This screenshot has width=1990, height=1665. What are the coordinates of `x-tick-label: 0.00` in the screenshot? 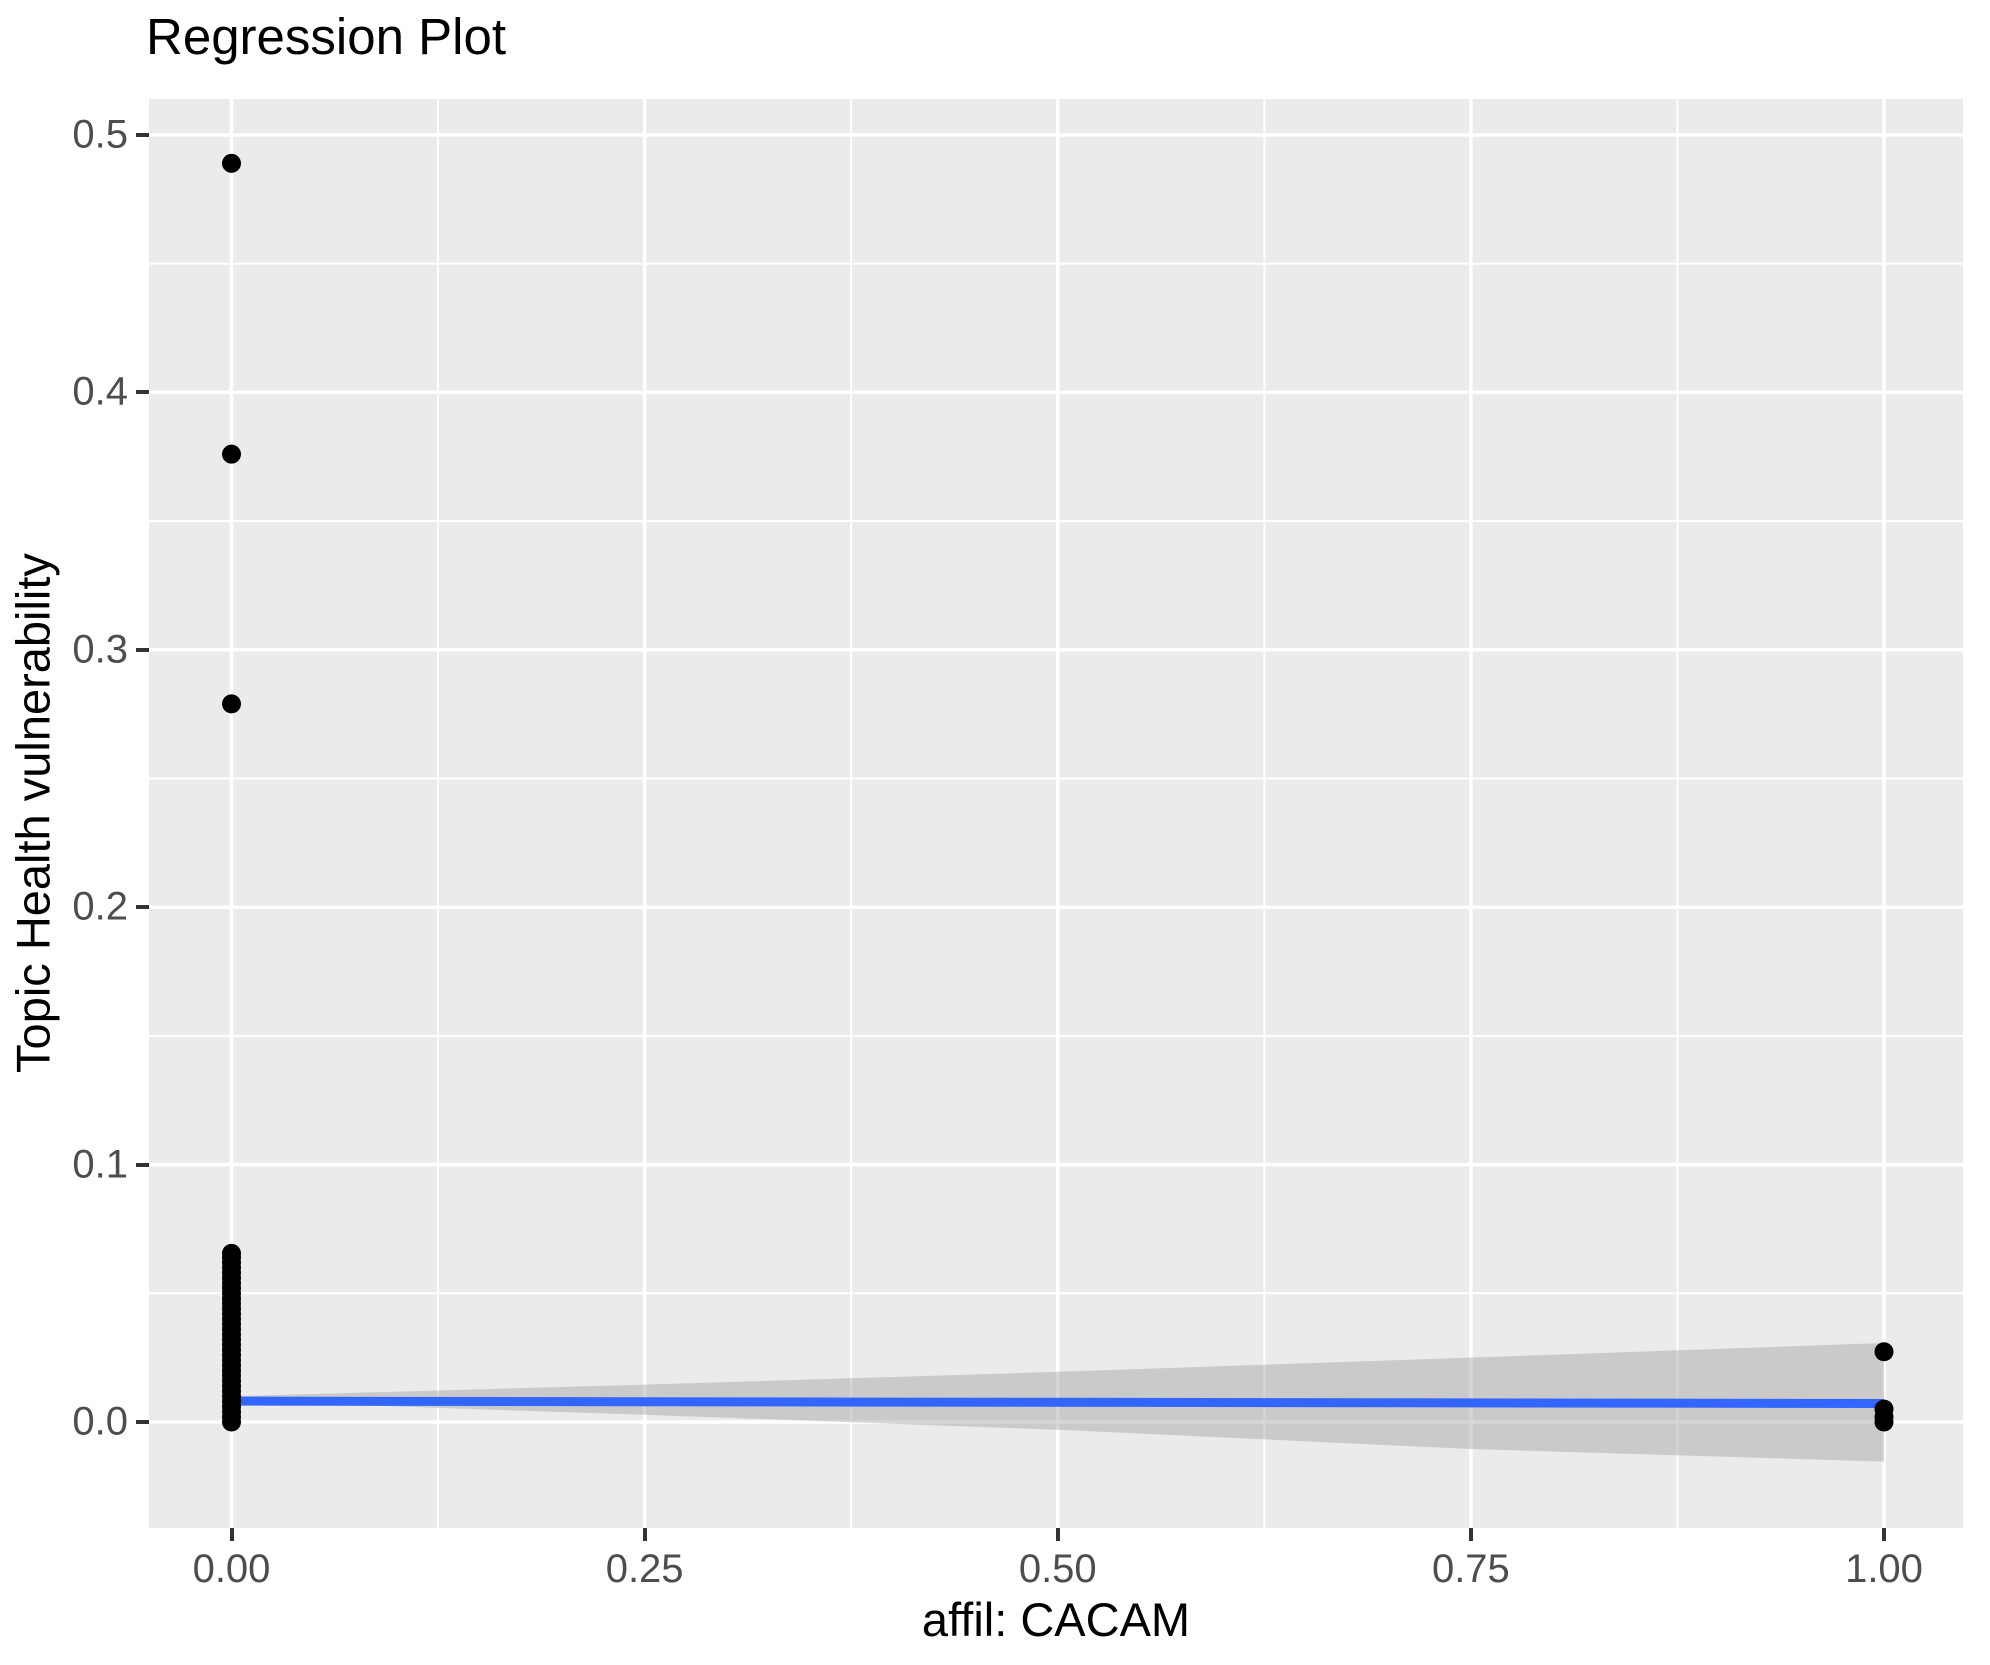 It's located at (231, 1569).